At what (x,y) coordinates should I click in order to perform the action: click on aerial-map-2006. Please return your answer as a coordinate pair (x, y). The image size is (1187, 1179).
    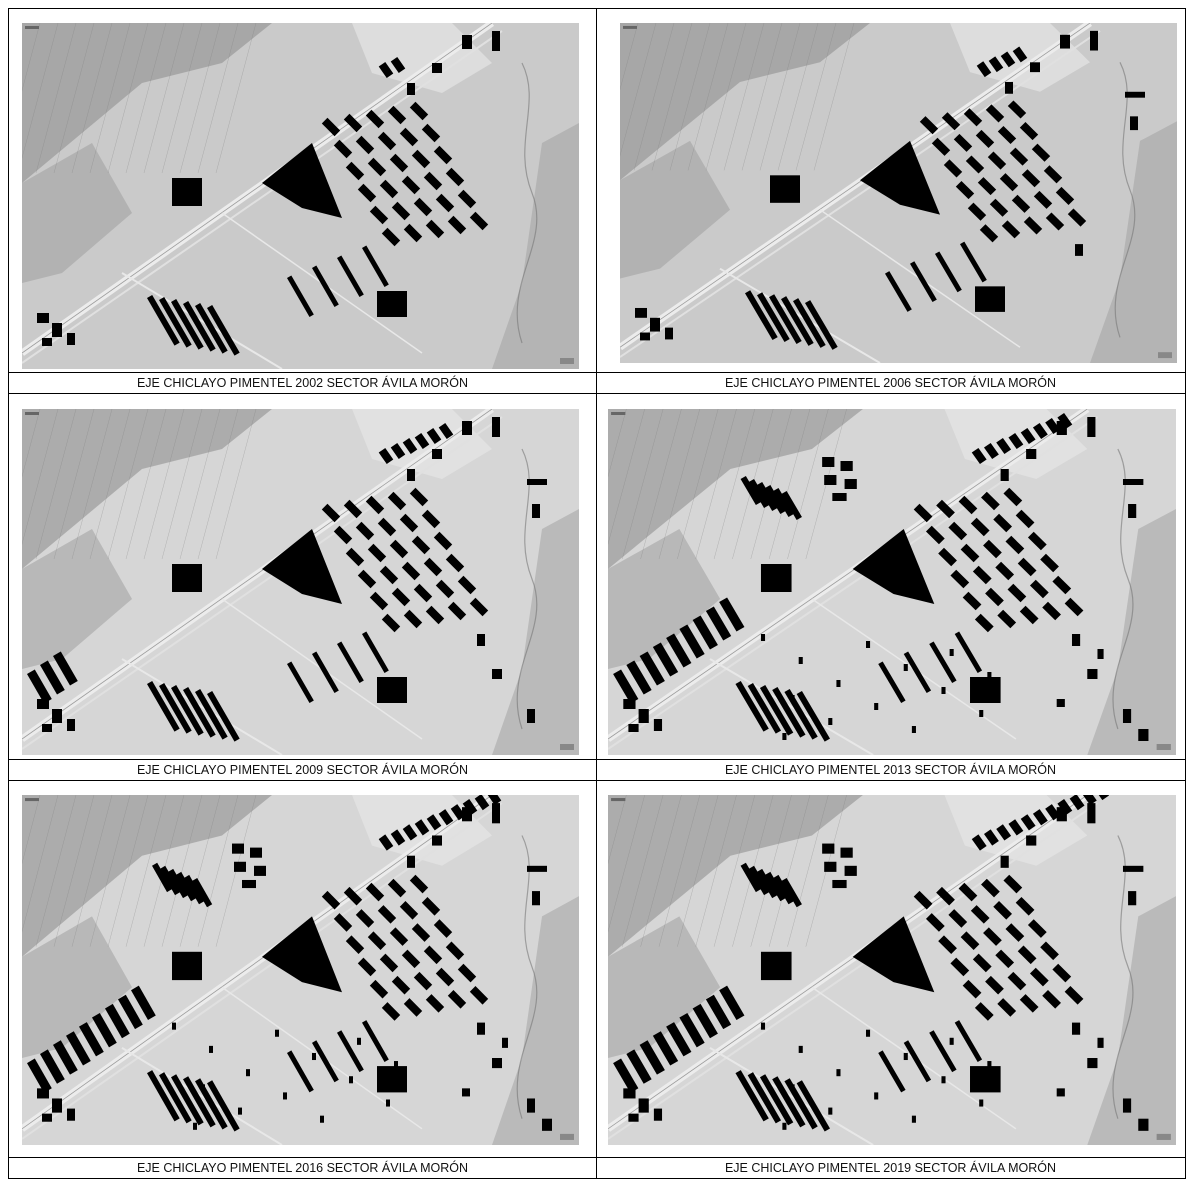
    Looking at the image, I should click on (898, 193).